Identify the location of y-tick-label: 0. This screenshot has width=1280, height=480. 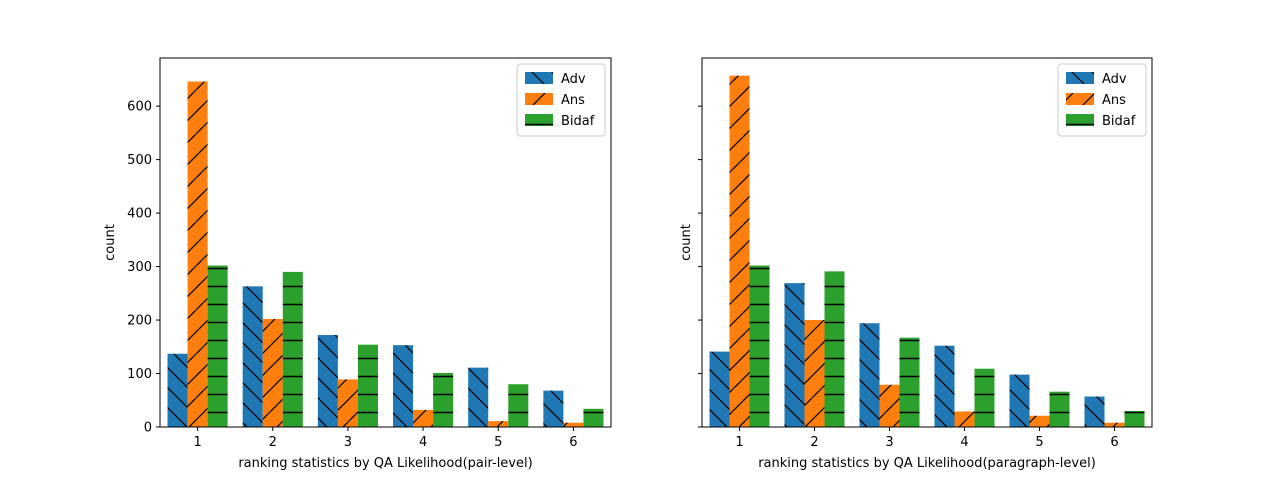
(148, 428).